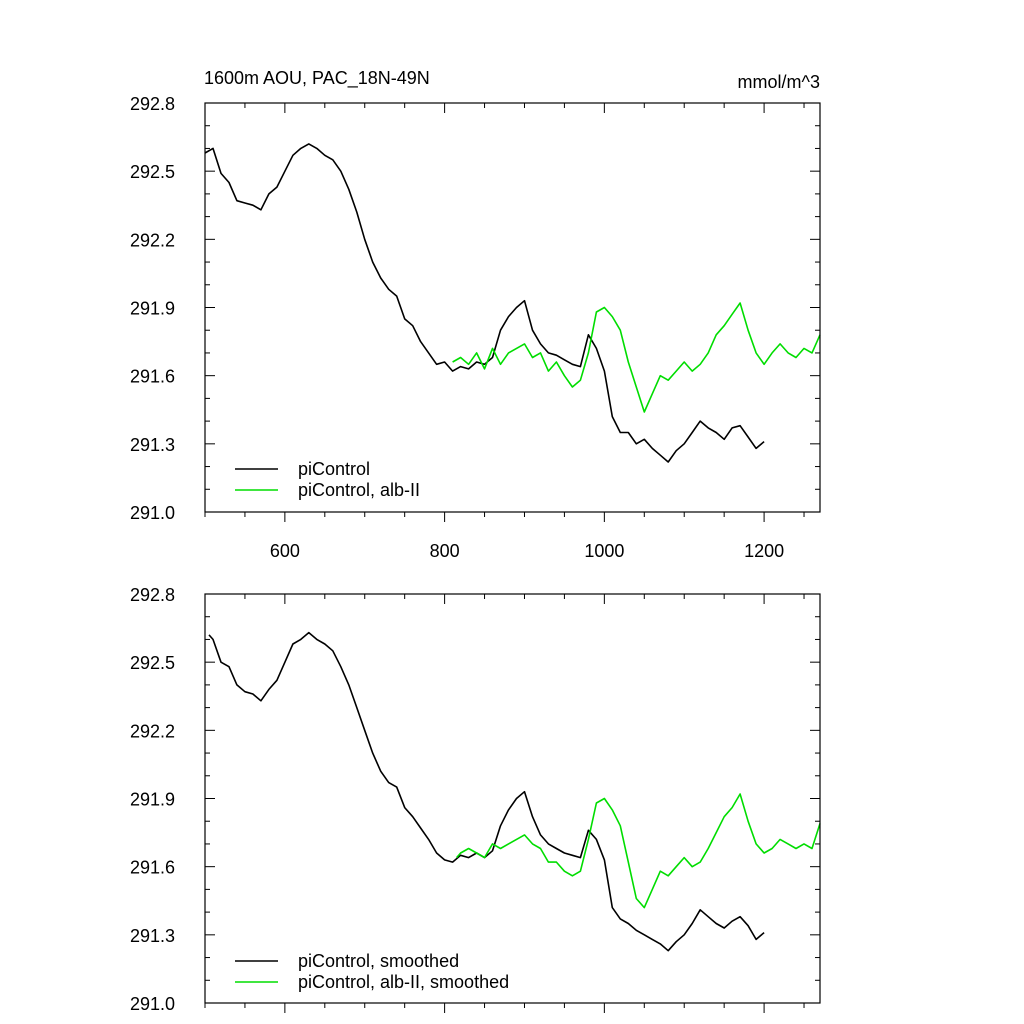 This screenshot has height=1024, width=1024. What do you see at coordinates (604, 551) in the screenshot?
I see `x-tick-label: 1000` at bounding box center [604, 551].